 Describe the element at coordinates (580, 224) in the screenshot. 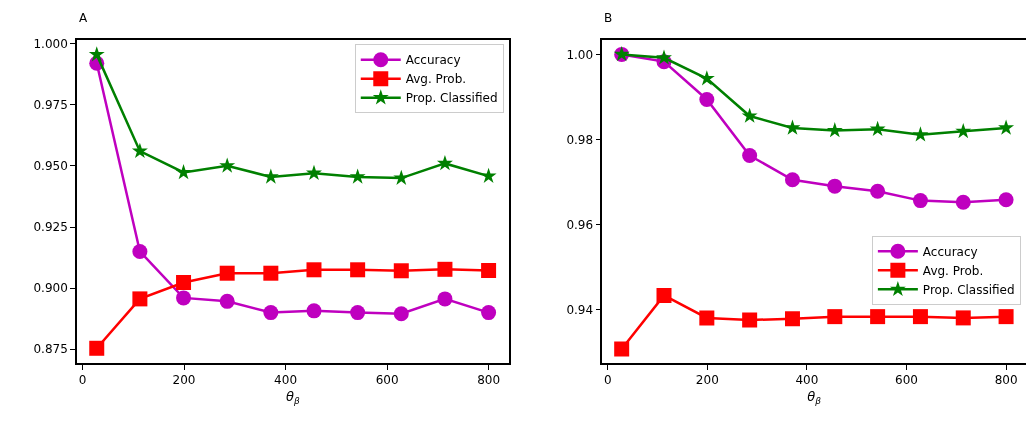

I see `y-tick-label: 0.96` at that location.